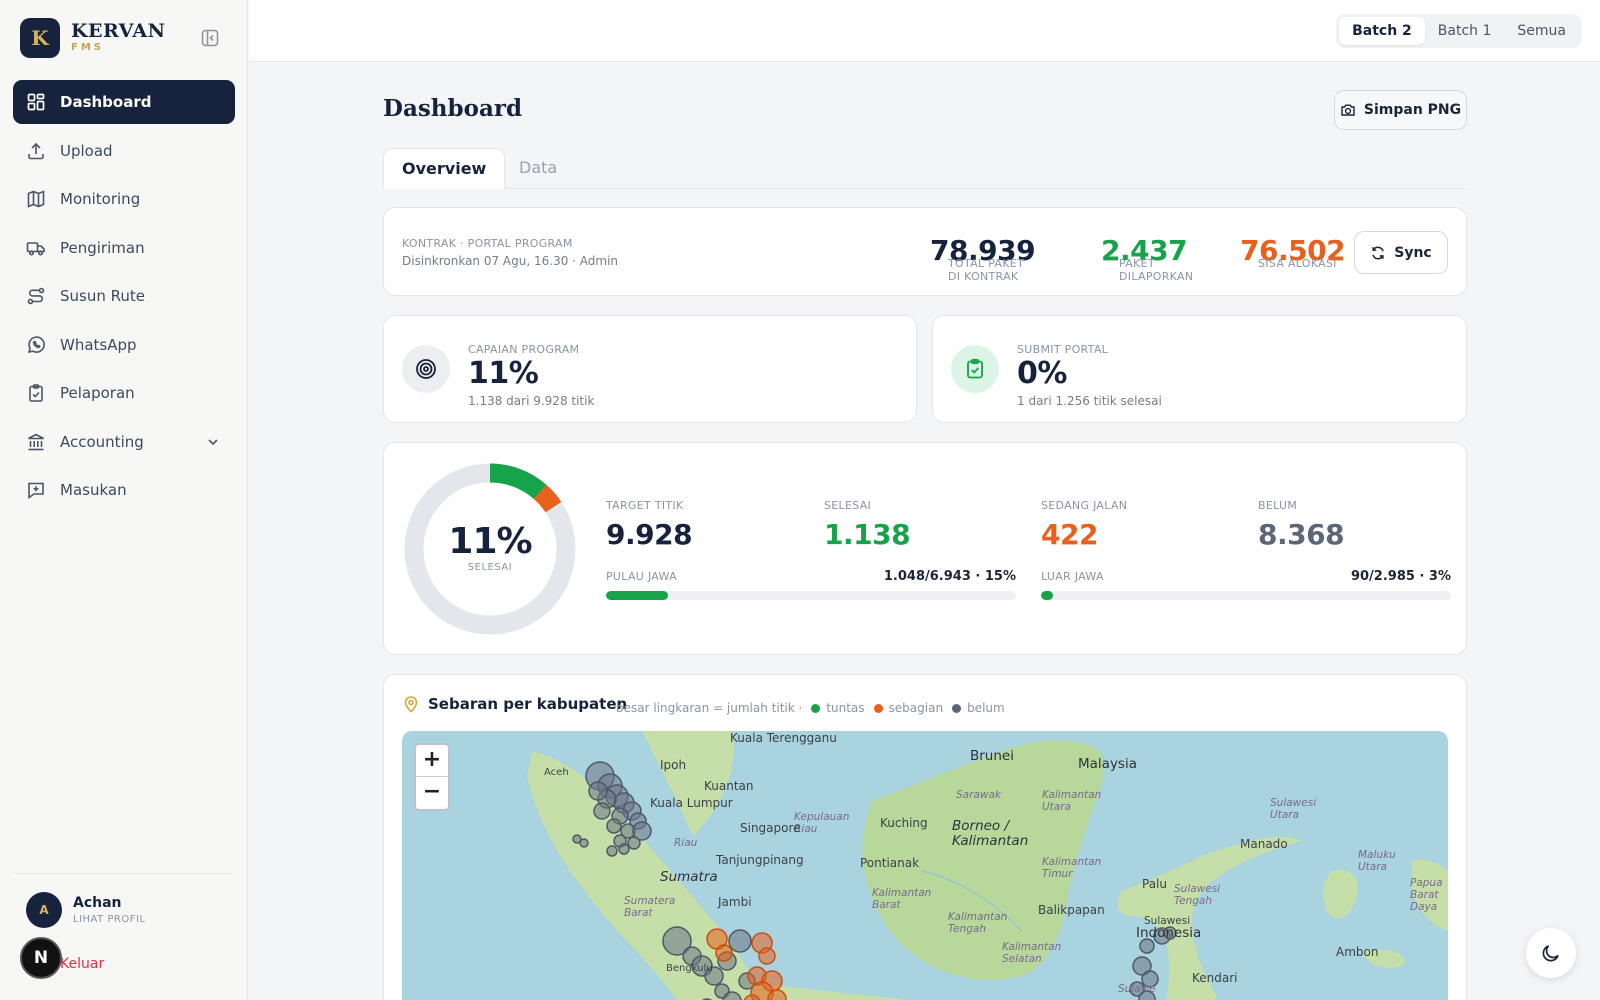 This screenshot has width=1600, height=1000. I want to click on map-label: Riau, so click(686, 843).